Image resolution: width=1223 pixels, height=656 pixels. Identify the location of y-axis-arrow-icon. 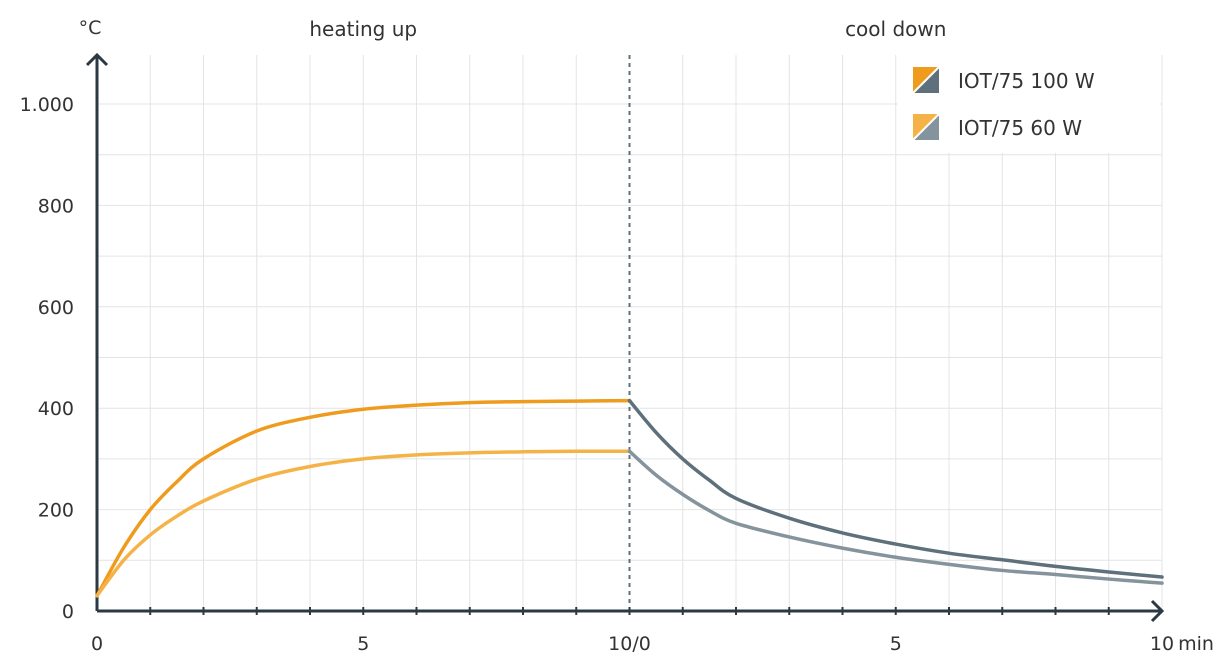
(97, 59).